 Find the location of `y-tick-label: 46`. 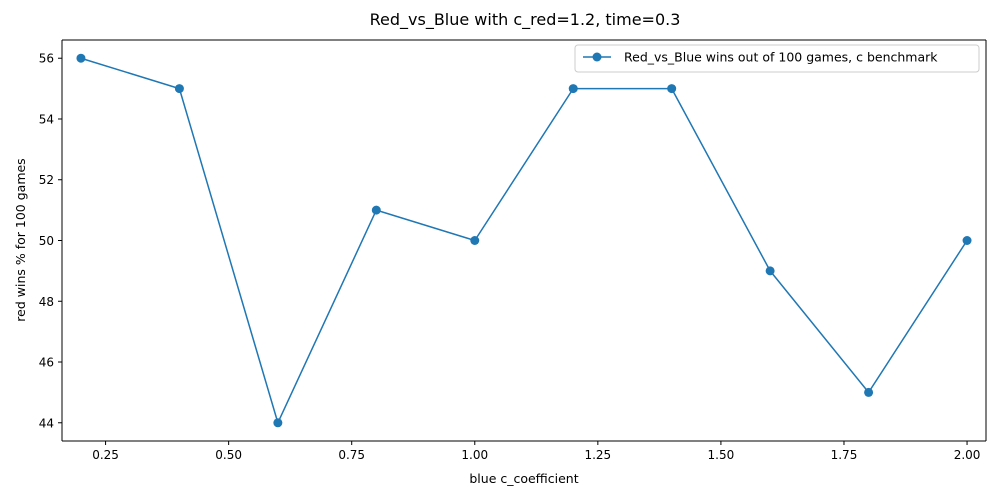

y-tick-label: 46 is located at coordinates (46, 363).